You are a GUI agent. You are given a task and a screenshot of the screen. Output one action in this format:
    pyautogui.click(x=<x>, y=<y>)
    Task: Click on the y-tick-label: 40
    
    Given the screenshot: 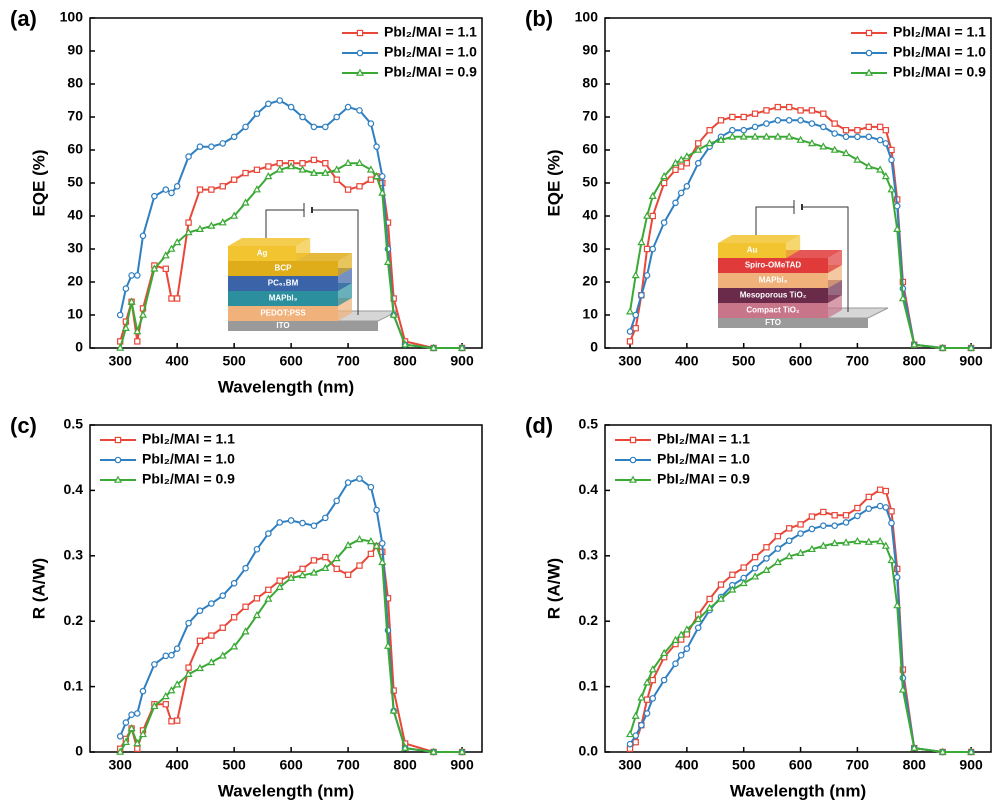 What is the action you would take?
    pyautogui.click(x=590, y=215)
    